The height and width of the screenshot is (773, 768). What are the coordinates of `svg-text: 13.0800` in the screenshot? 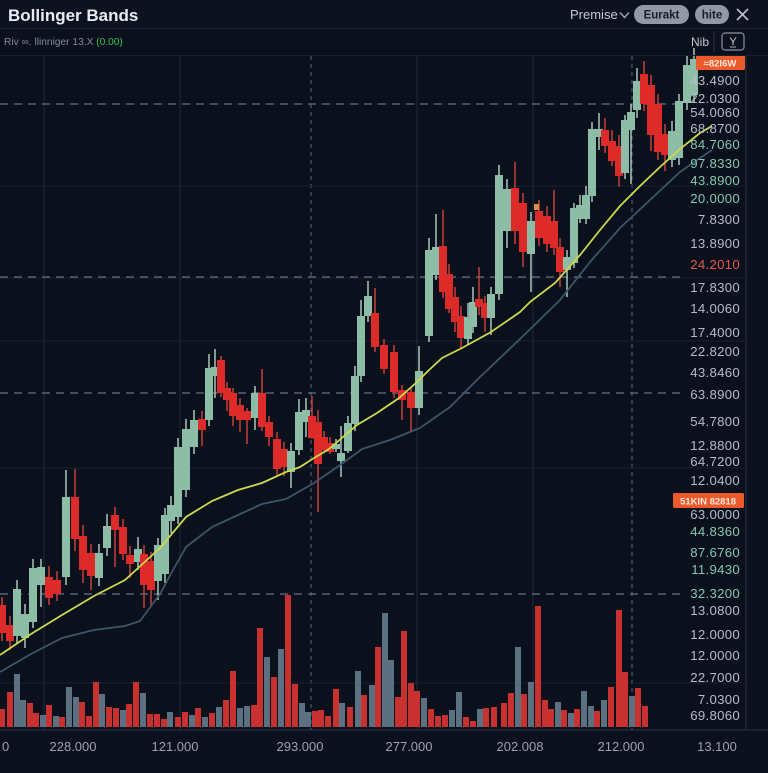 It's located at (715, 610).